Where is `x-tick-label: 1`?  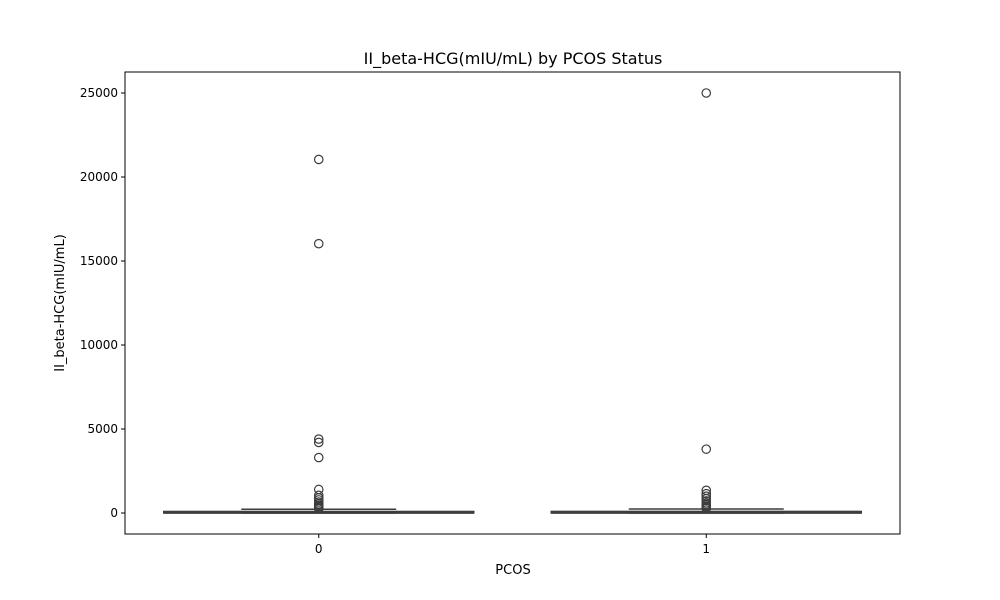
x-tick-label: 1 is located at coordinates (706, 549).